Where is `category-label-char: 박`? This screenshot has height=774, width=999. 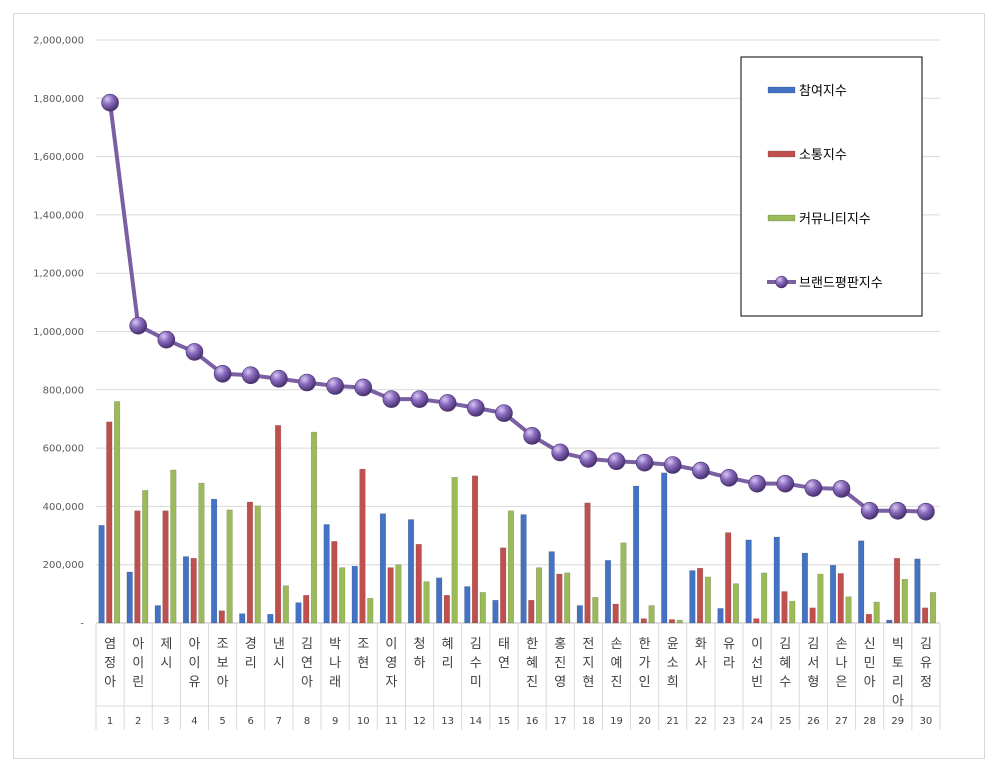
category-label-char: 박 is located at coordinates (335, 644).